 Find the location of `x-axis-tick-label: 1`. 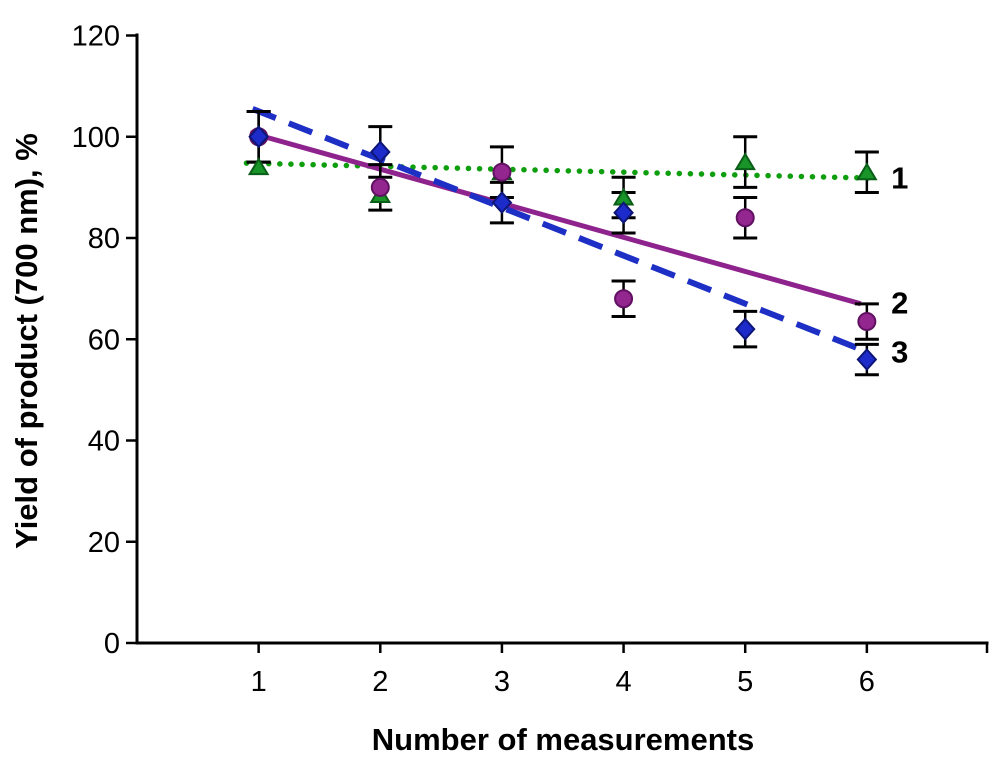

x-axis-tick-label: 1 is located at coordinates (259, 682).